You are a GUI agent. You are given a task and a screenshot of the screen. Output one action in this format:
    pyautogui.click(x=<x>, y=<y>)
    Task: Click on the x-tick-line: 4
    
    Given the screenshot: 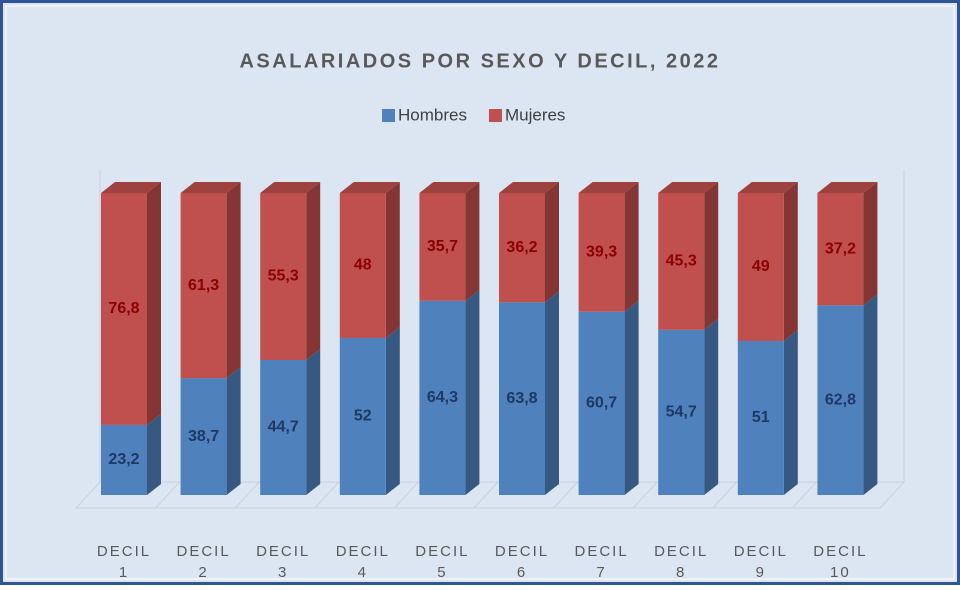 What is the action you would take?
    pyautogui.click(x=363, y=572)
    